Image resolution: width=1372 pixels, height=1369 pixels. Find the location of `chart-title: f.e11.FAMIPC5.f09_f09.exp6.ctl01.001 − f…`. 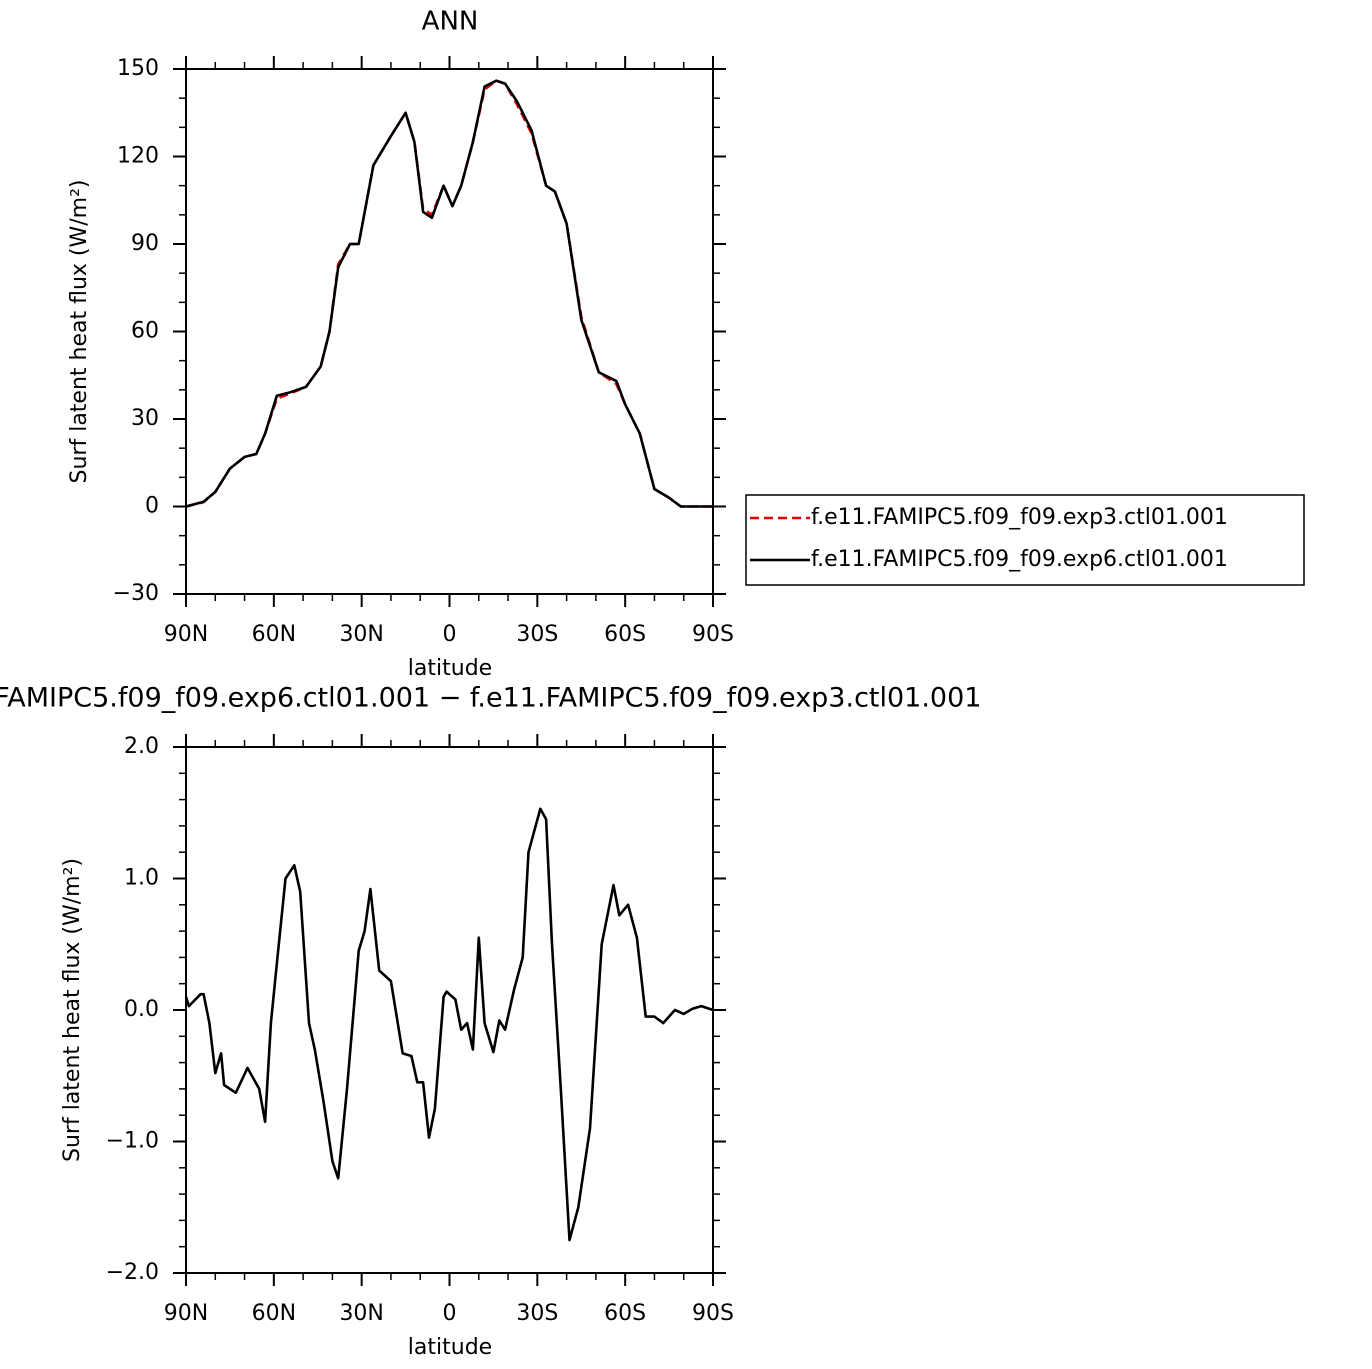

chart-title: f.e11.FAMIPC5.f09_f09.exp6.ctl01.001 − f… is located at coordinates (490, 698).